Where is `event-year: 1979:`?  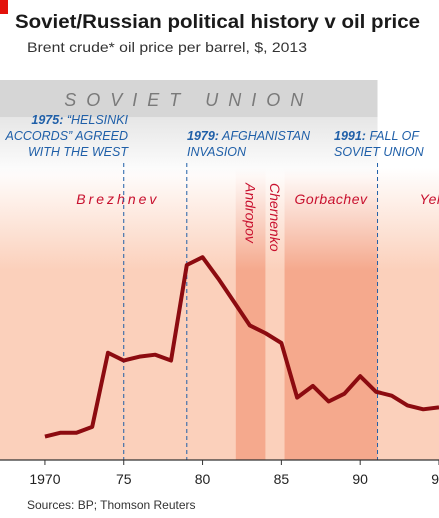 event-year: 1979: is located at coordinates (203, 136).